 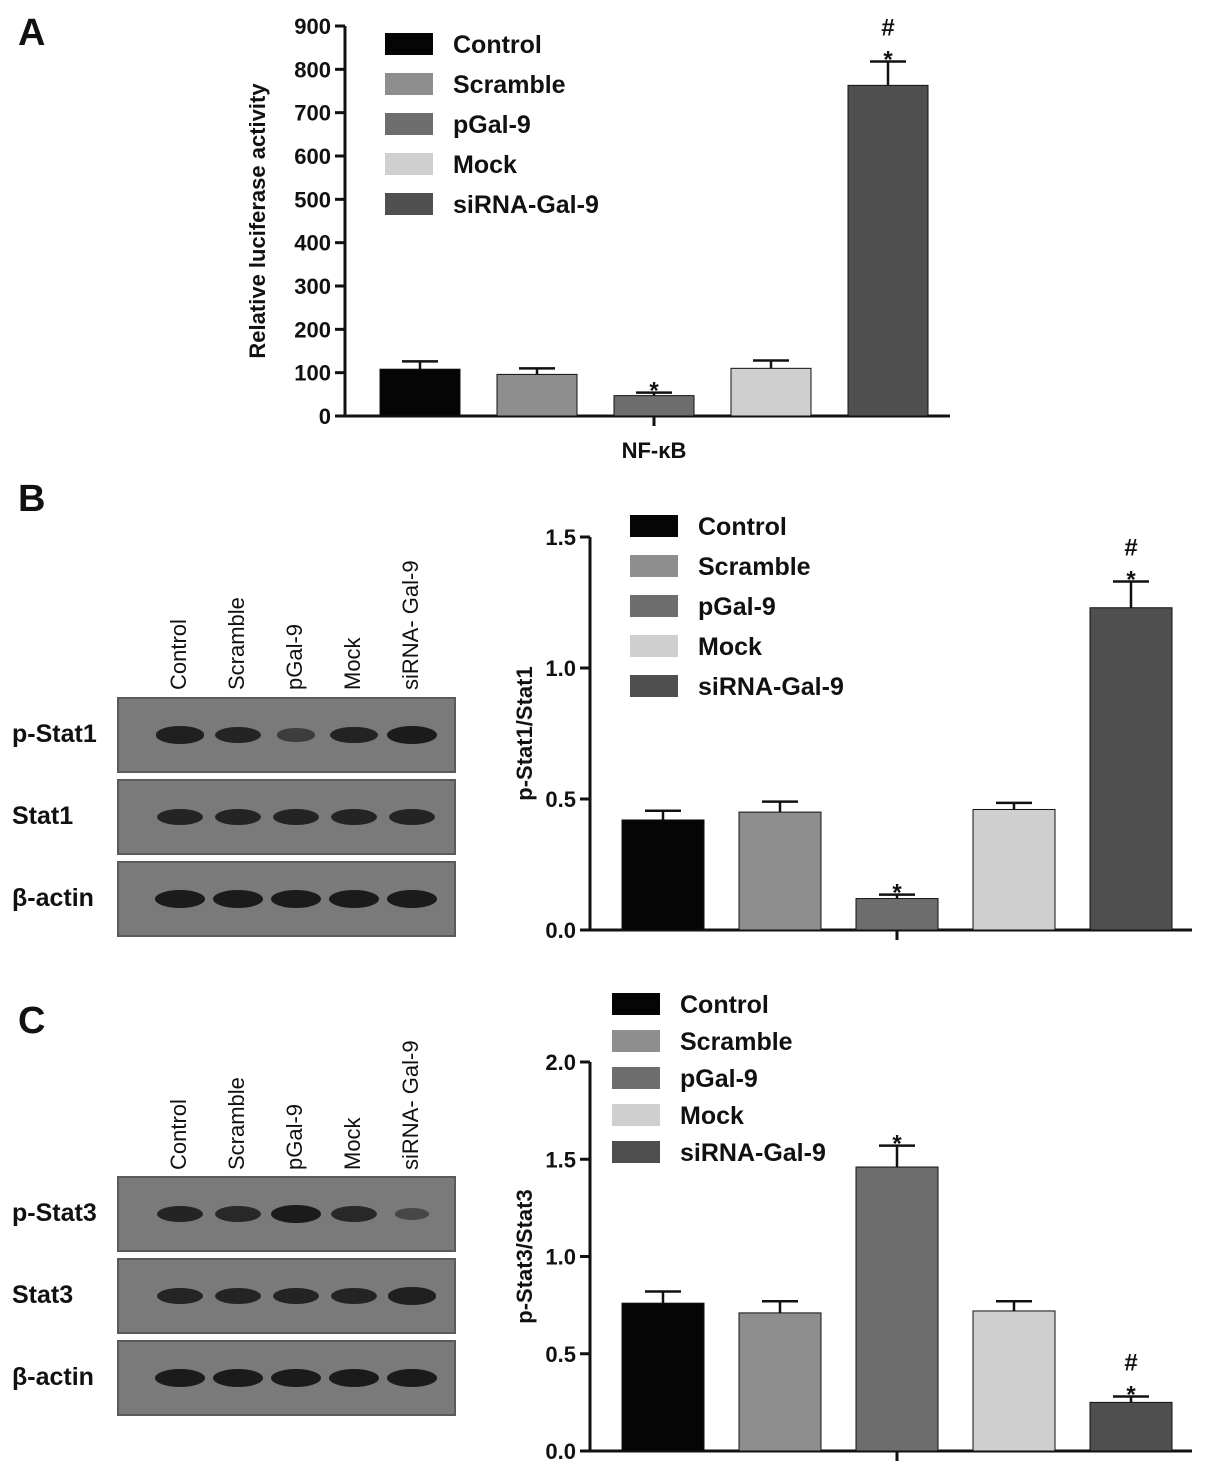 I want to click on y-axis-title: p-Stat1/Stat1, so click(x=524, y=733).